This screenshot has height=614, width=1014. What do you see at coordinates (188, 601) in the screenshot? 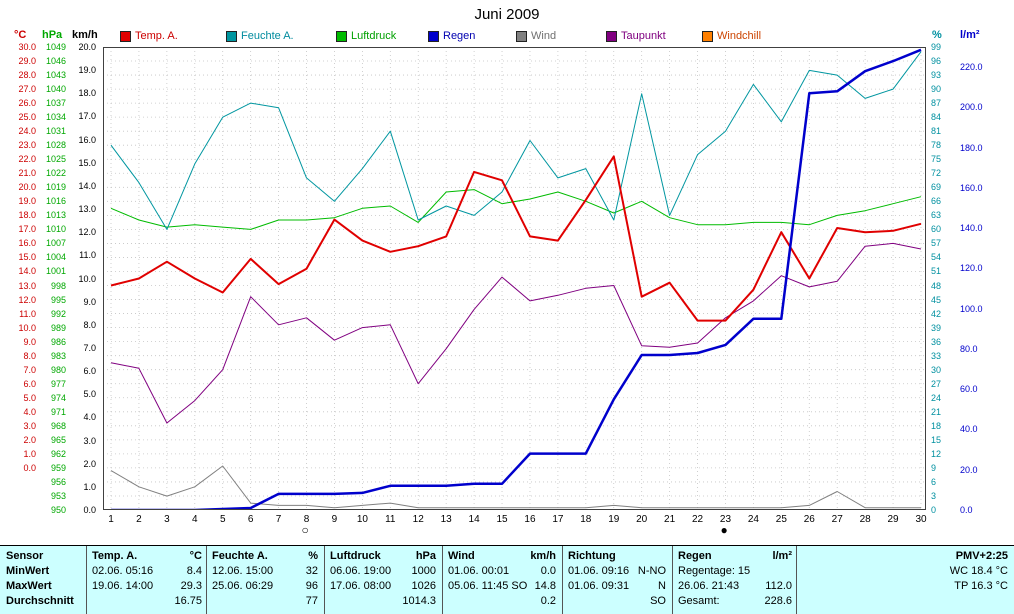
I see `summary-value-cell: 16.75` at bounding box center [188, 601].